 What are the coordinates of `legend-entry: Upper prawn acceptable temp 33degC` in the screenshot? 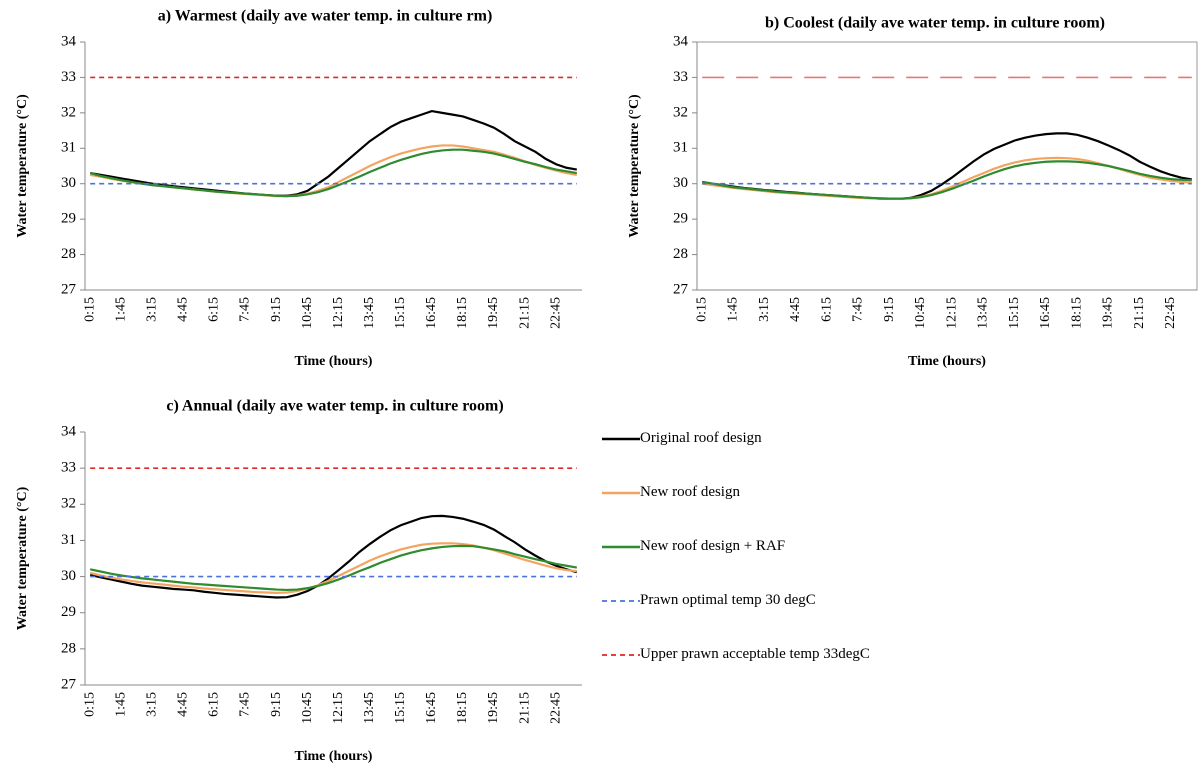 It's located at (770, 671).